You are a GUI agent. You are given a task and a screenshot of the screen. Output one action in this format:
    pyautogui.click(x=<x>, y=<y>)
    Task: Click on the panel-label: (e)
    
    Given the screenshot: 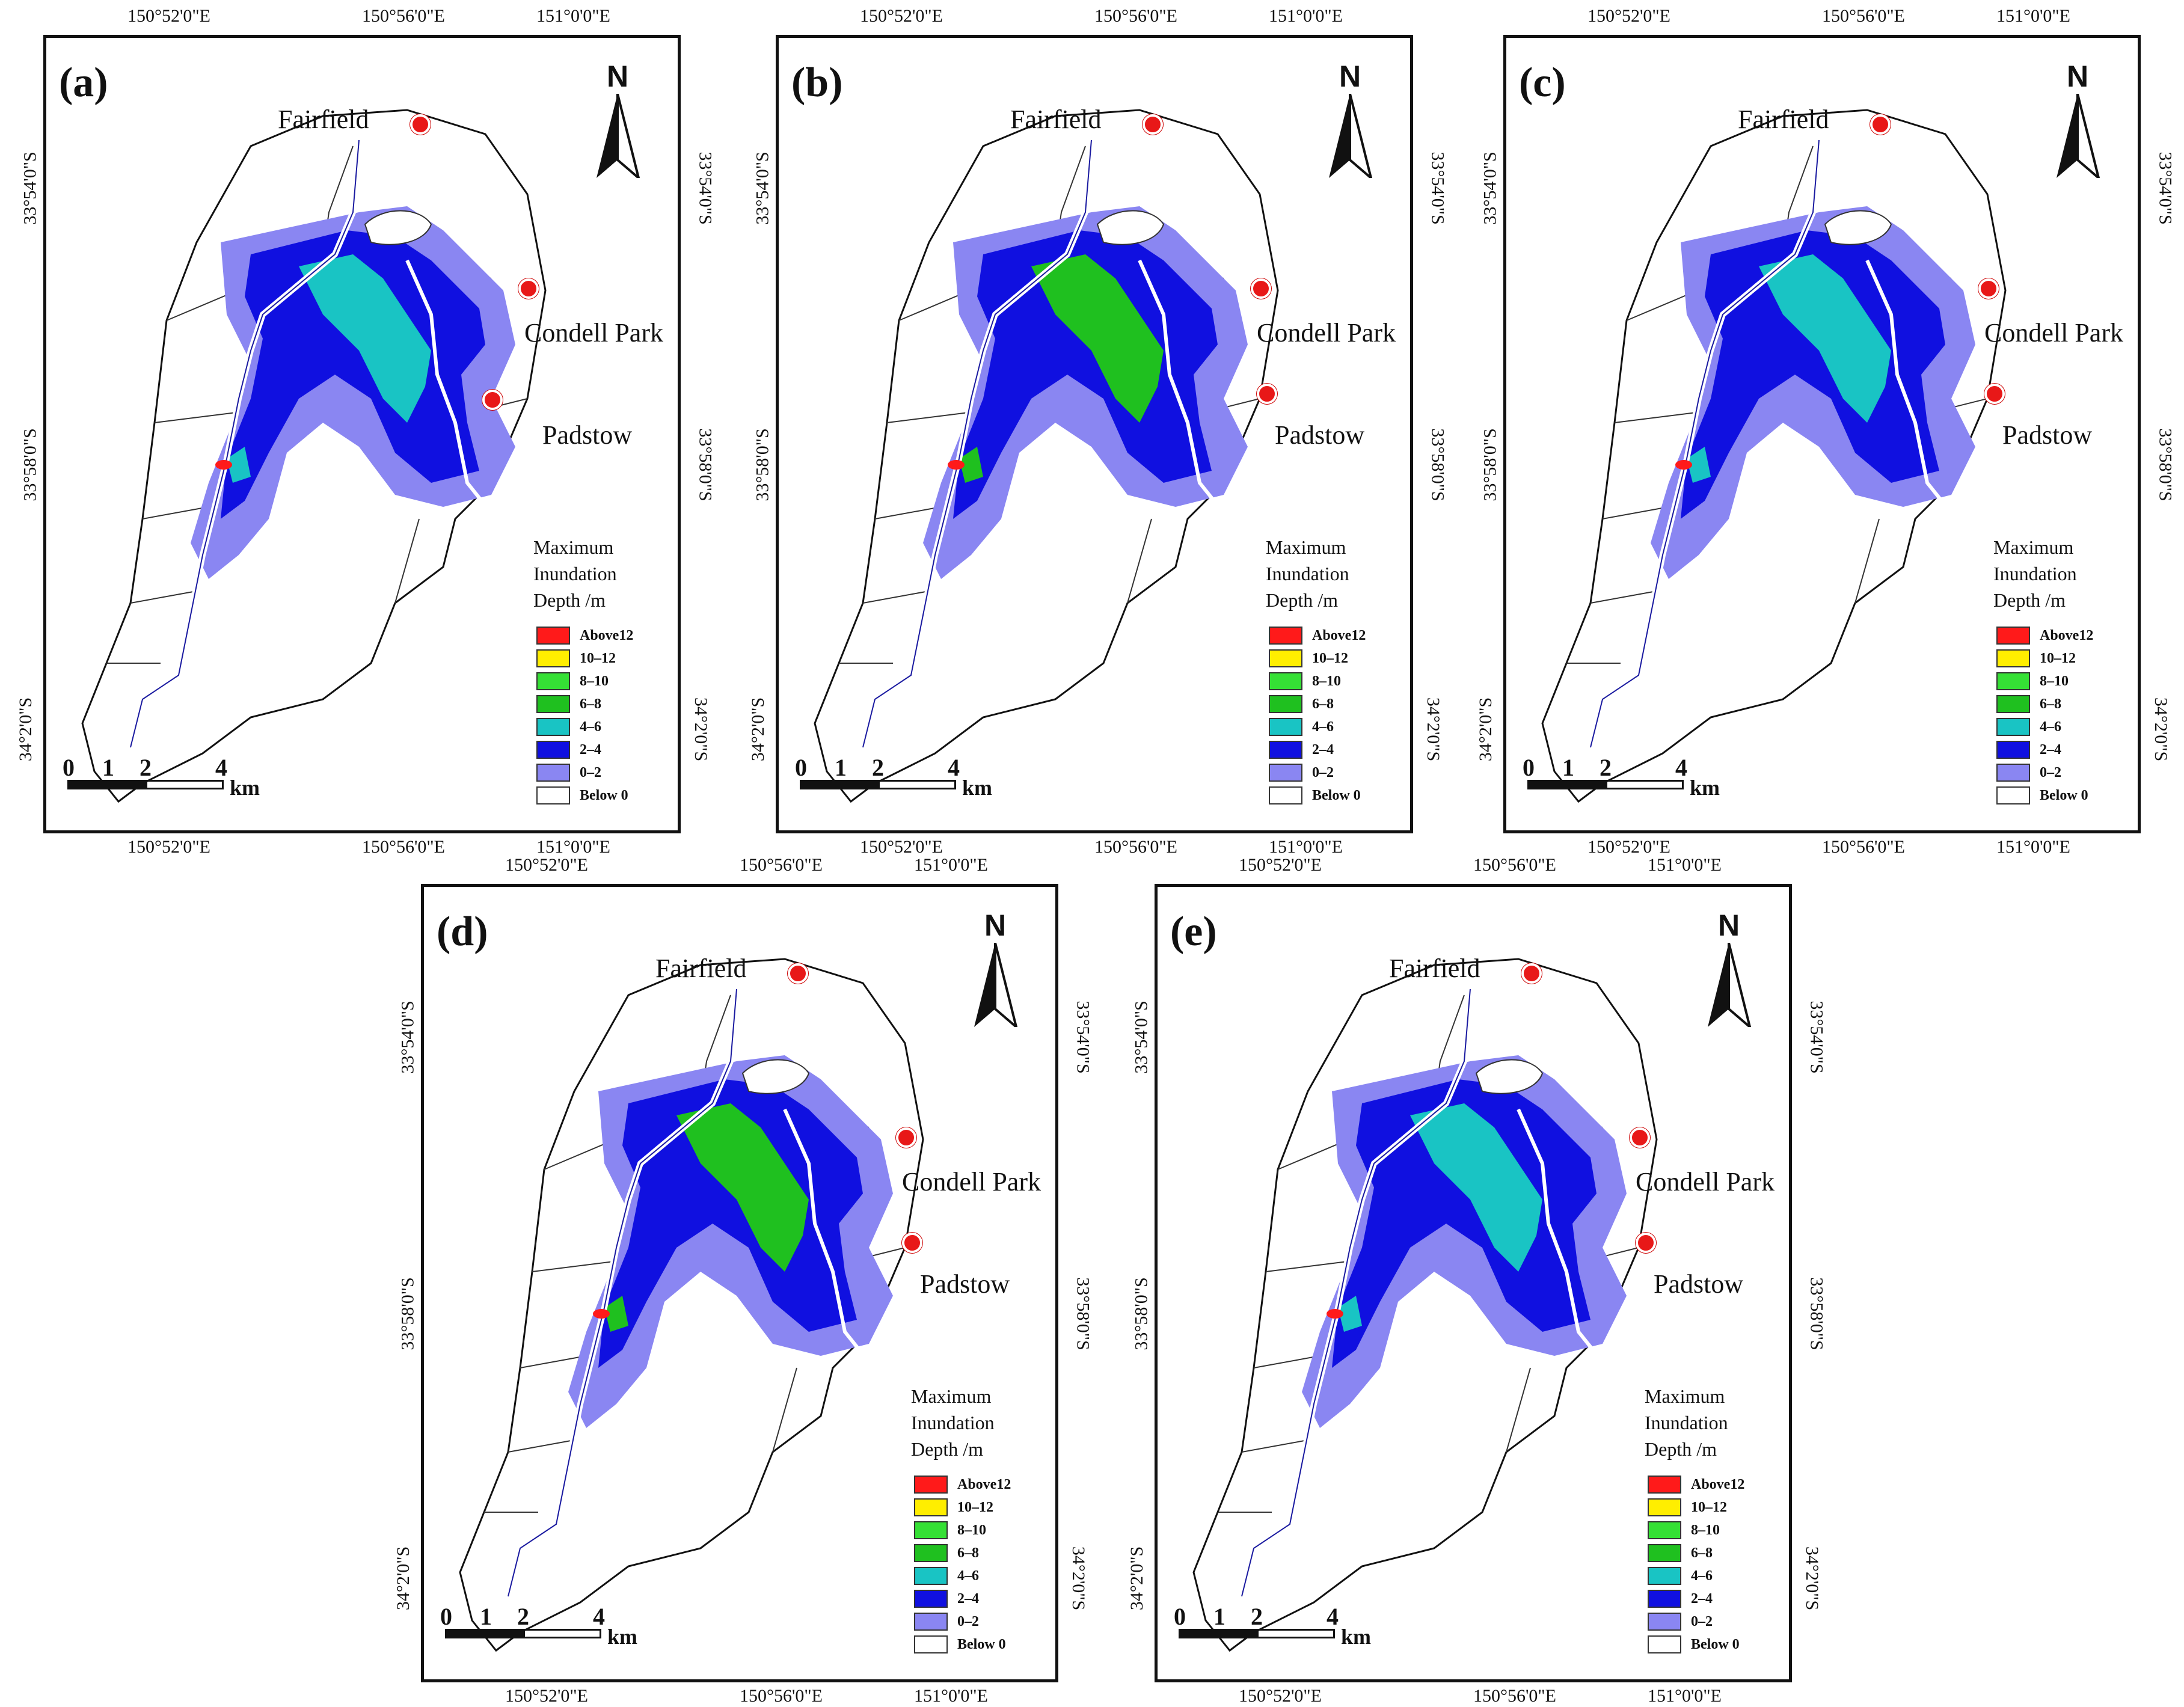 What is the action you would take?
    pyautogui.click(x=1193, y=932)
    